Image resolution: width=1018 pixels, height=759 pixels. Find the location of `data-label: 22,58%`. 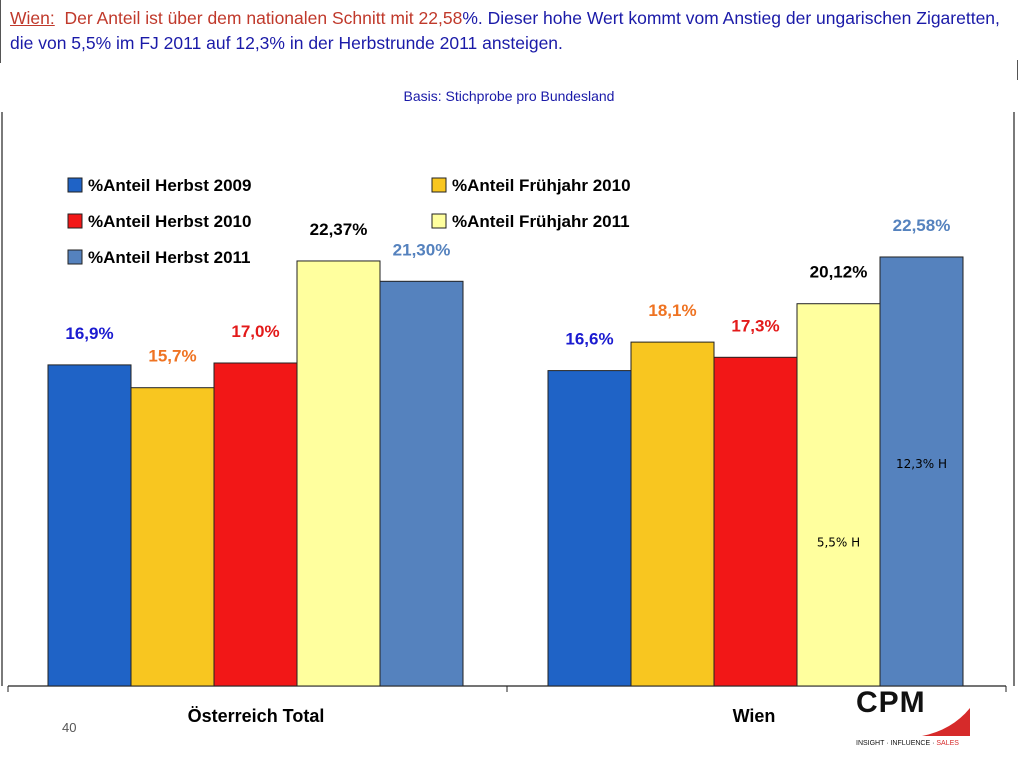

data-label: 22,58% is located at coordinates (922, 225).